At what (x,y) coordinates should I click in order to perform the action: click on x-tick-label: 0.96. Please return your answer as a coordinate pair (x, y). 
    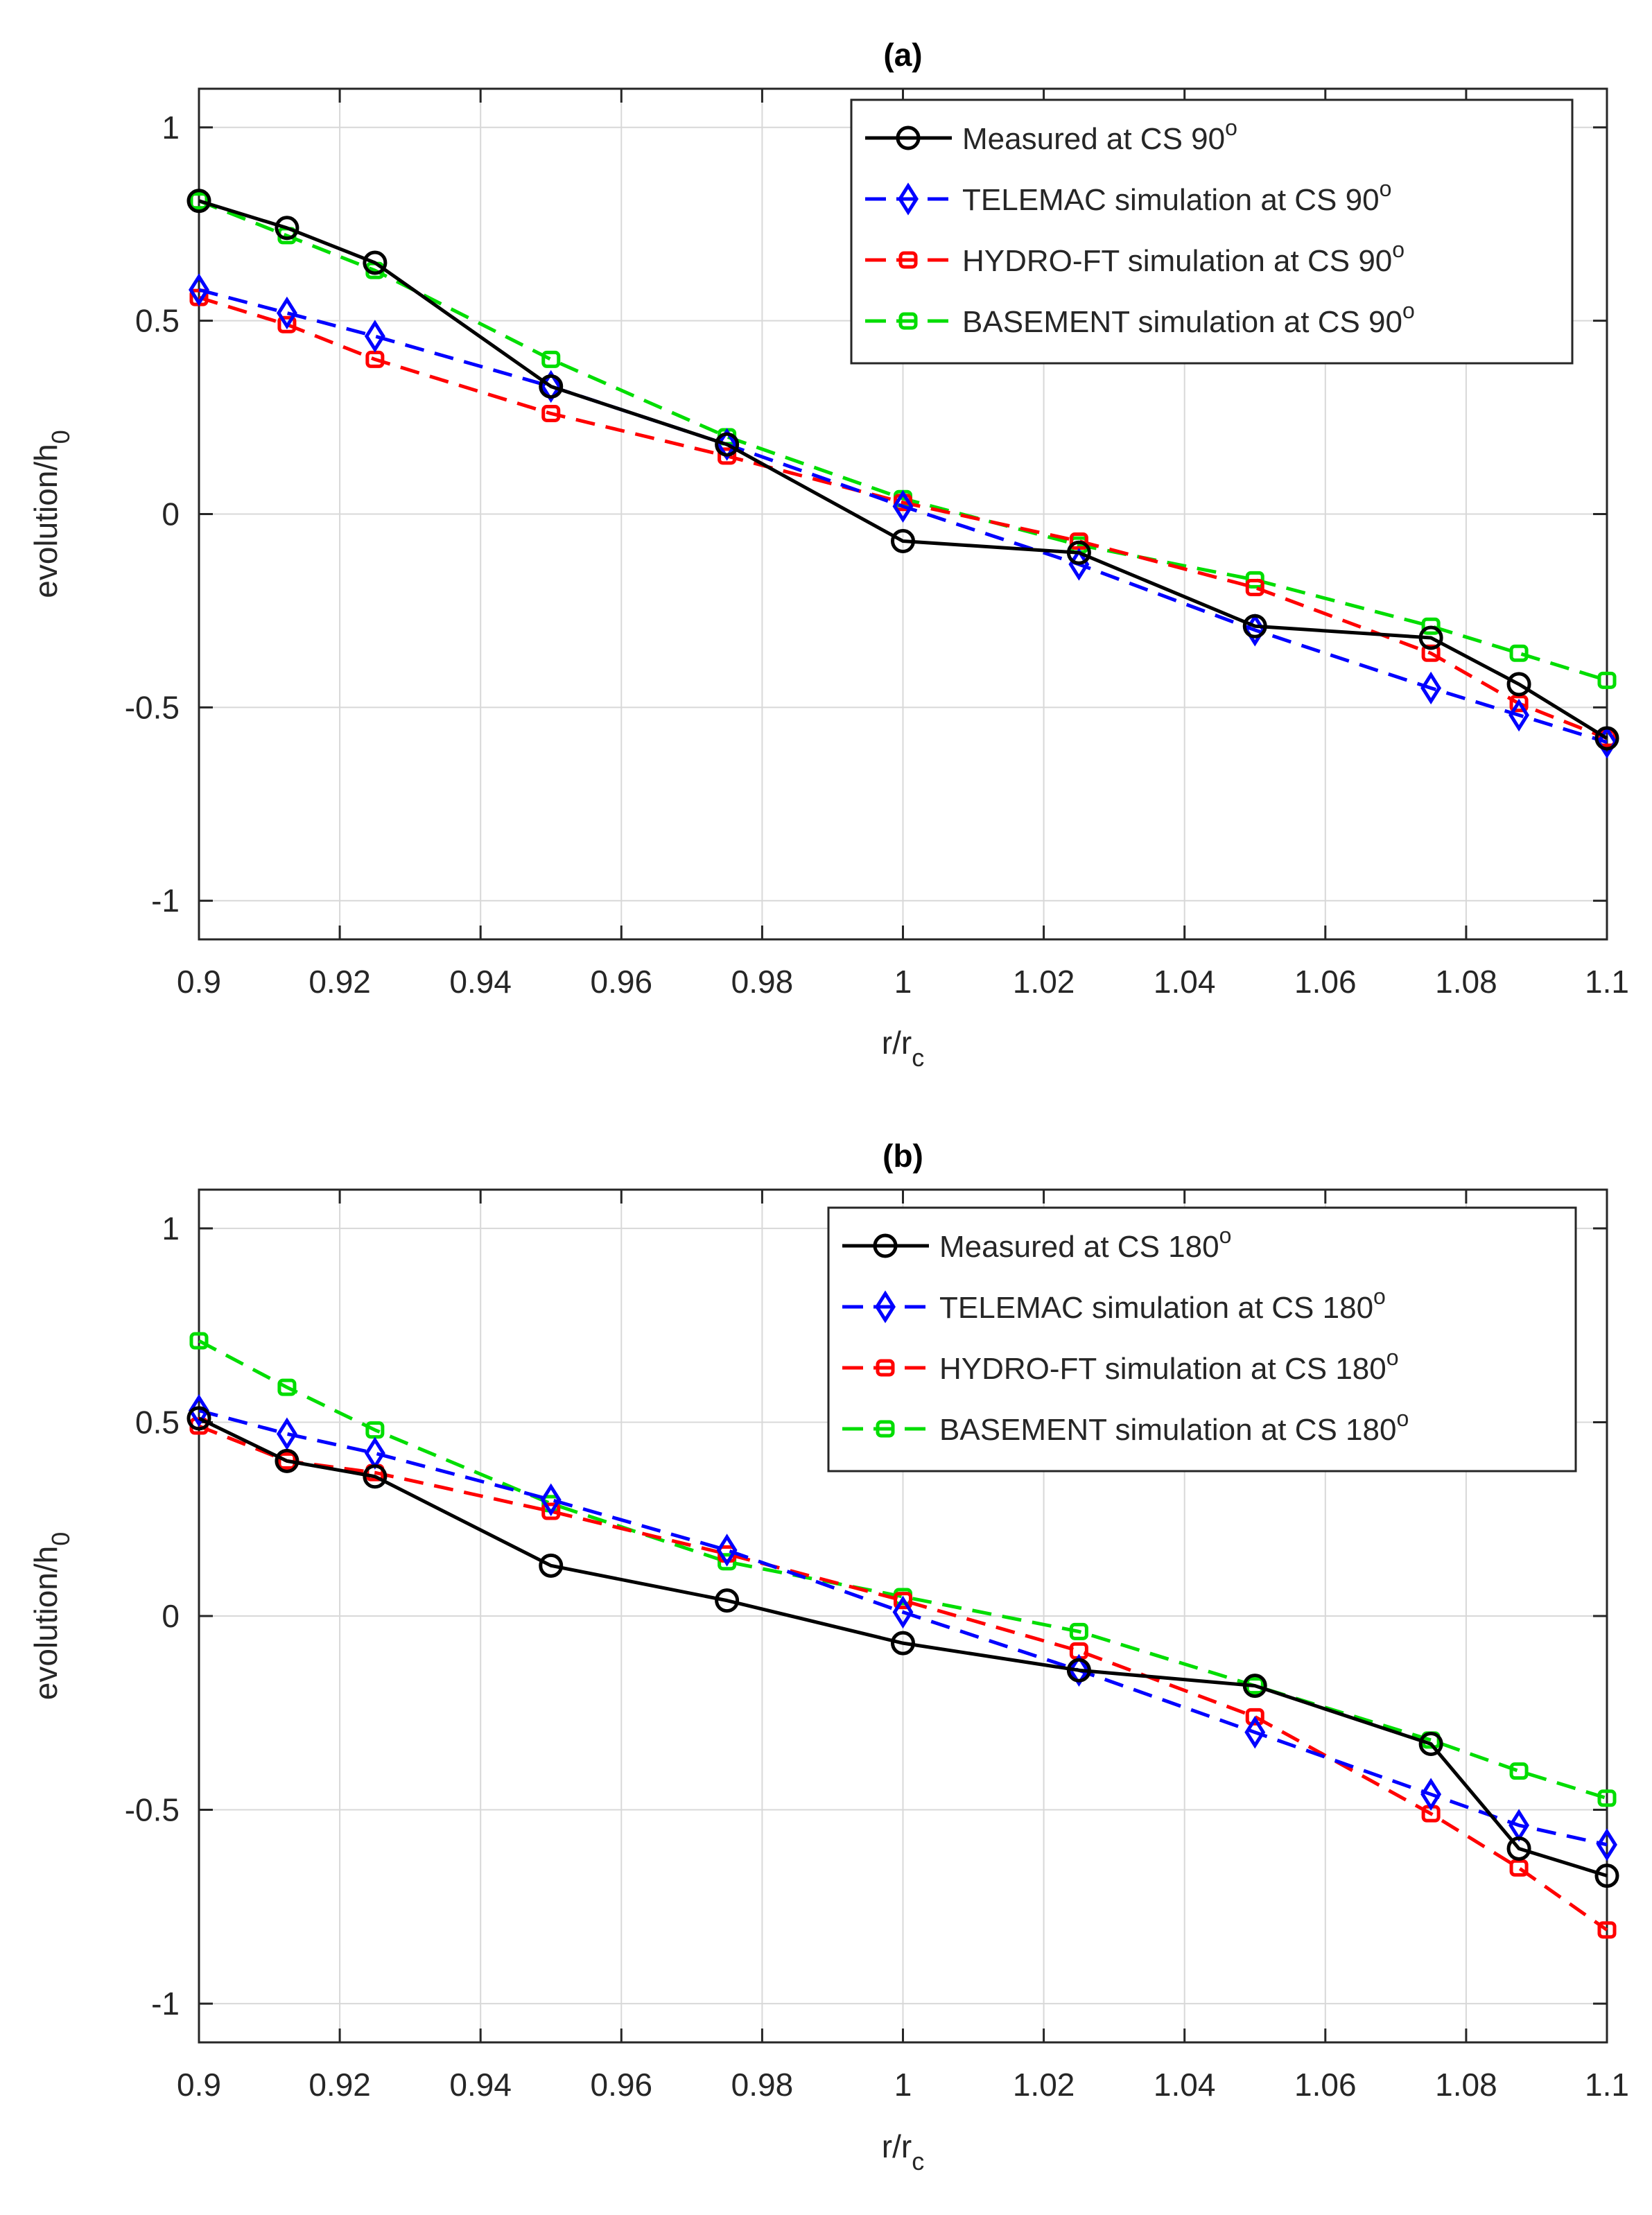
    Looking at the image, I should click on (622, 2085).